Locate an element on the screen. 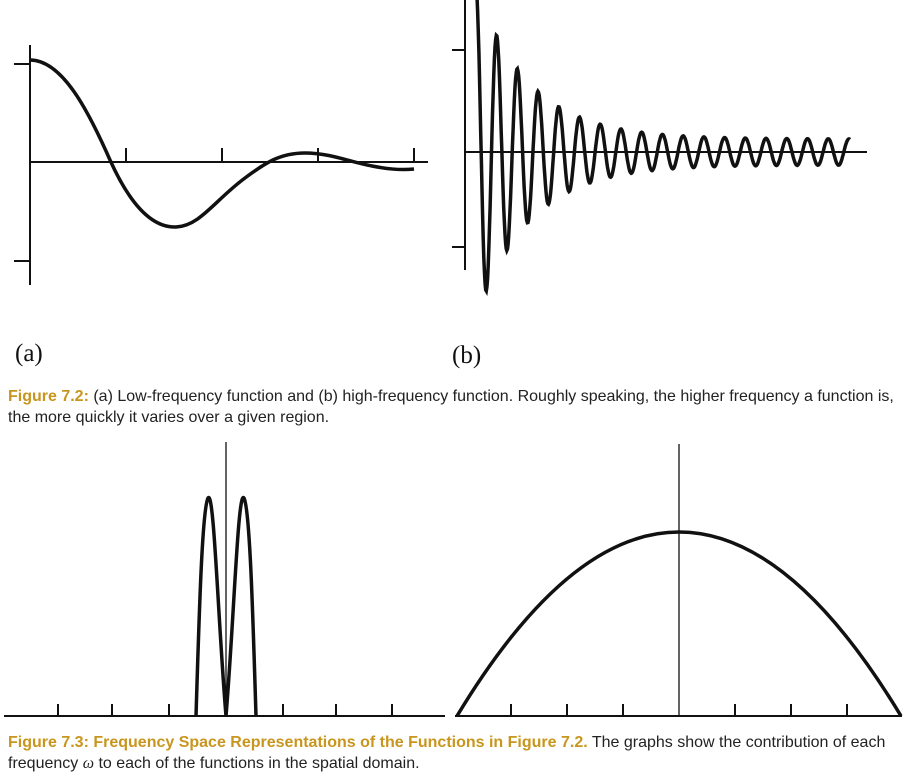  twin-peak-spectrum is located at coordinates (226, 606).